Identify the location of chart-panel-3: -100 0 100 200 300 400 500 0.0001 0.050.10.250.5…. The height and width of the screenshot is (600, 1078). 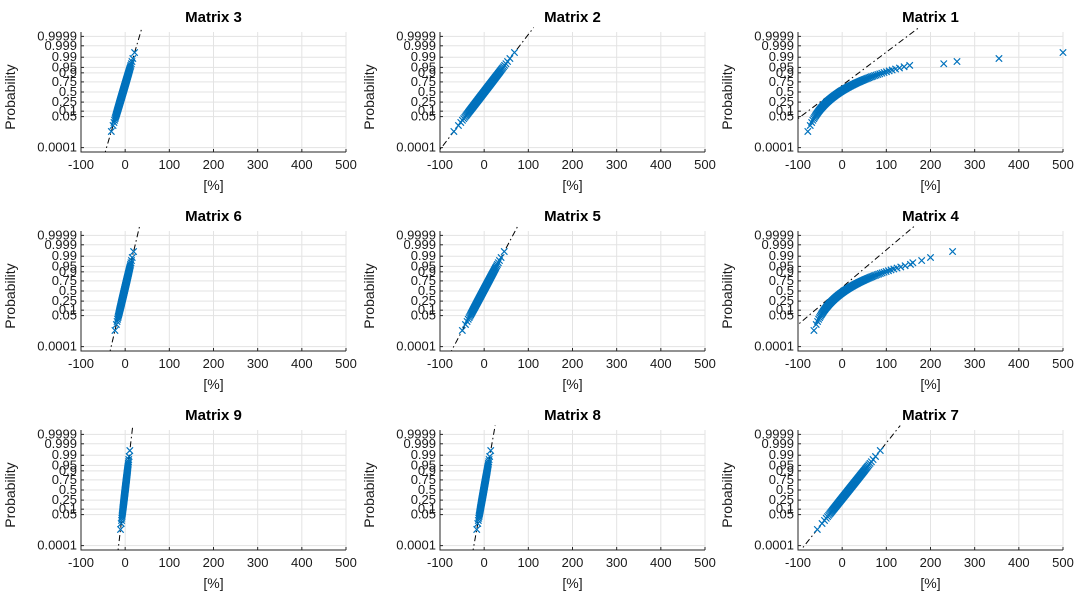
(896, 101).